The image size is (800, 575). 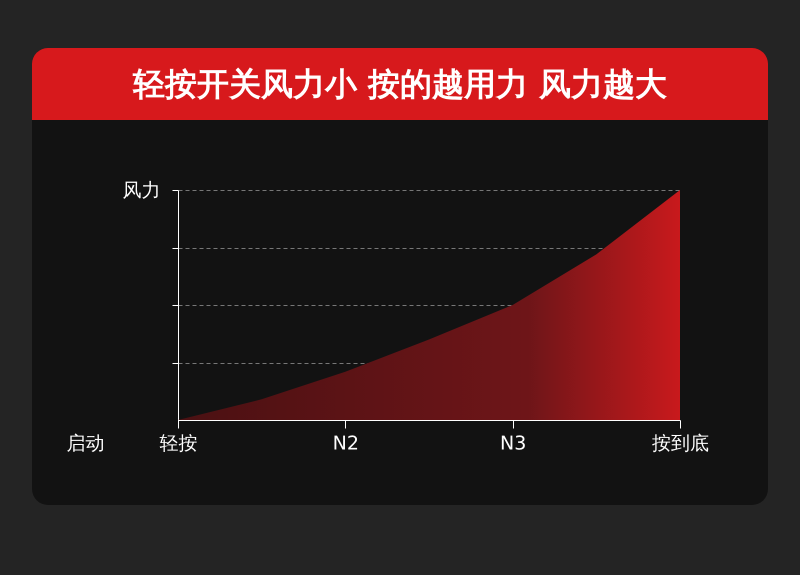 What do you see at coordinates (513, 443) in the screenshot?
I see `x-tick-label: N3` at bounding box center [513, 443].